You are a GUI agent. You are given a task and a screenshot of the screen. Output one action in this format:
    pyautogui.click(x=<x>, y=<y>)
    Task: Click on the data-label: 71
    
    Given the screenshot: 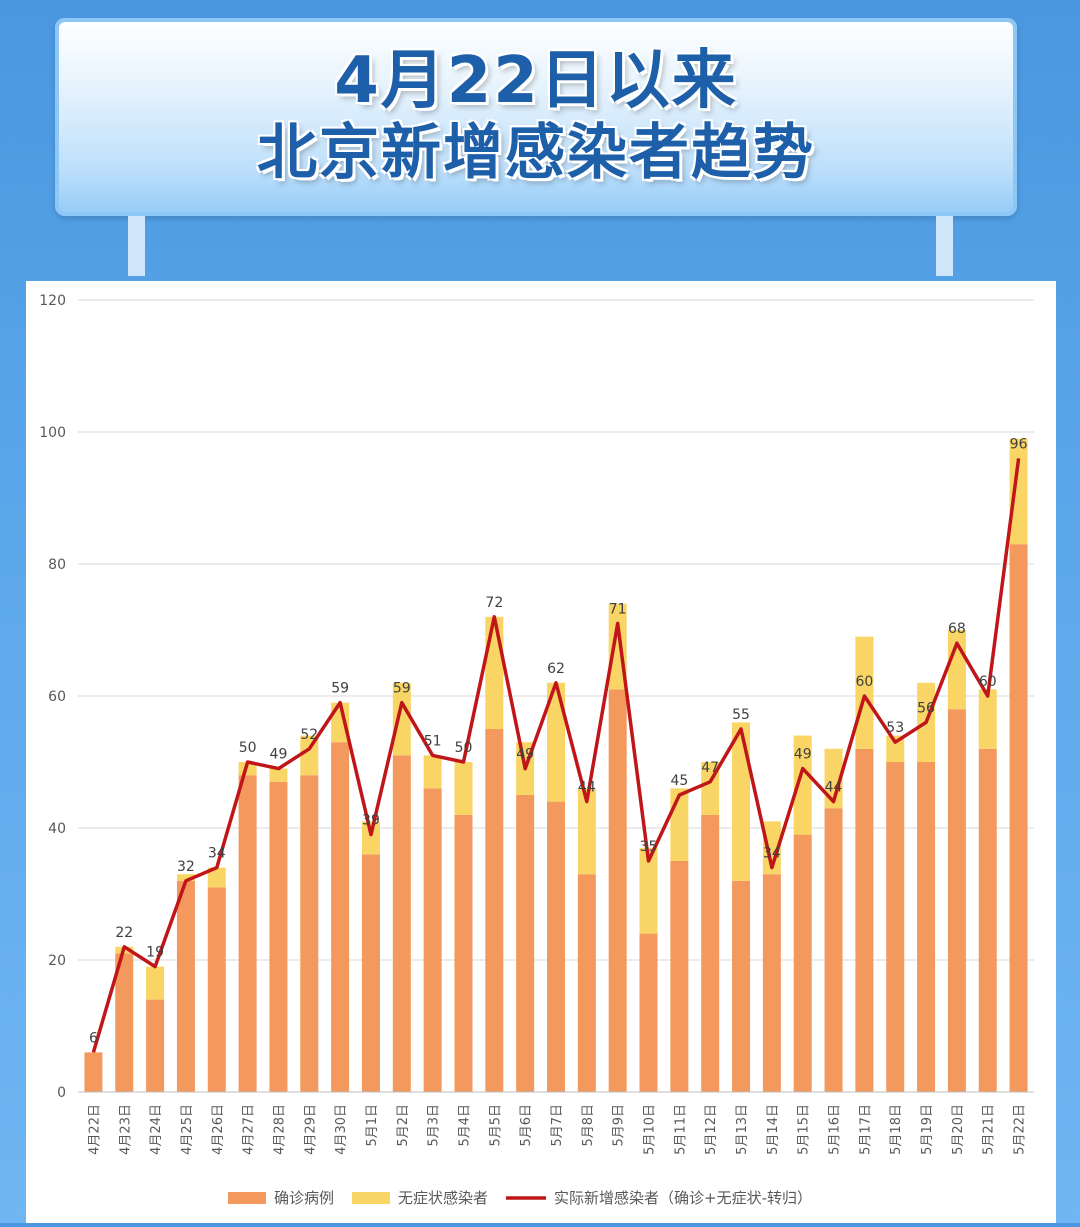 What is the action you would take?
    pyautogui.click(x=618, y=609)
    